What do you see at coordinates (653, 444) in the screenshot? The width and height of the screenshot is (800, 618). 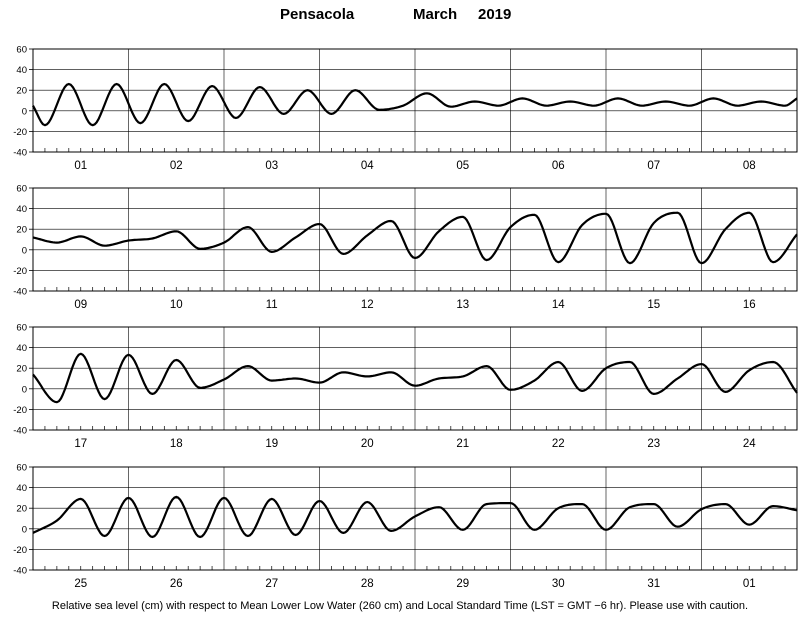 I see `day-label: 23` at bounding box center [653, 444].